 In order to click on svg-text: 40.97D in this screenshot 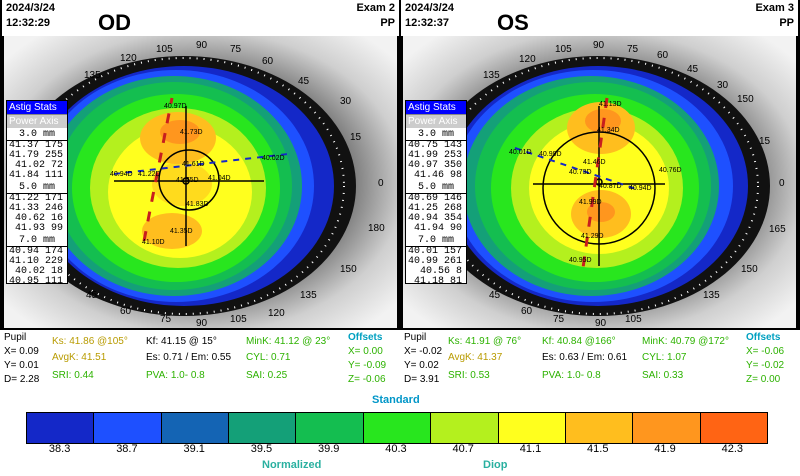, I will do `click(175, 106)`.